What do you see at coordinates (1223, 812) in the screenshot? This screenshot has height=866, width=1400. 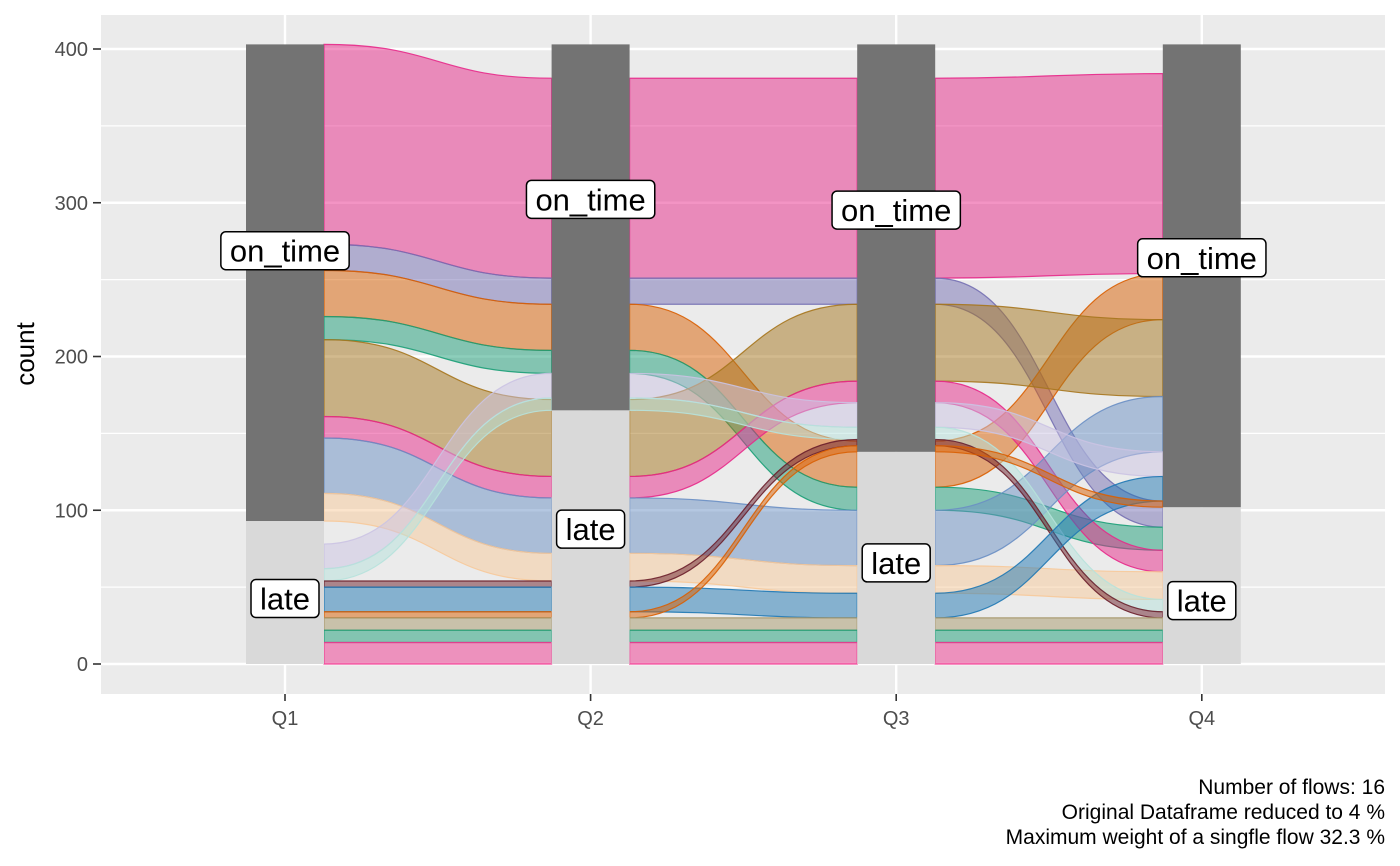 I see `caption-line: Original Dataframe reduced to 4 %` at bounding box center [1223, 812].